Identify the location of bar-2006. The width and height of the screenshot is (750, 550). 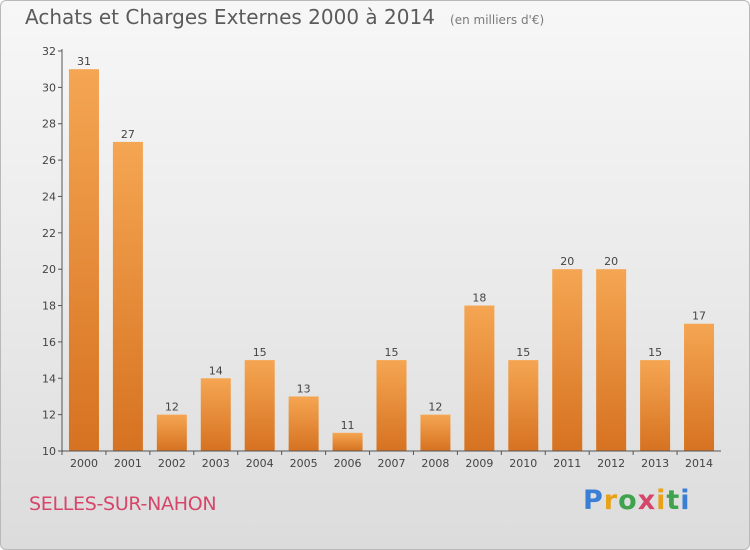
(347, 441).